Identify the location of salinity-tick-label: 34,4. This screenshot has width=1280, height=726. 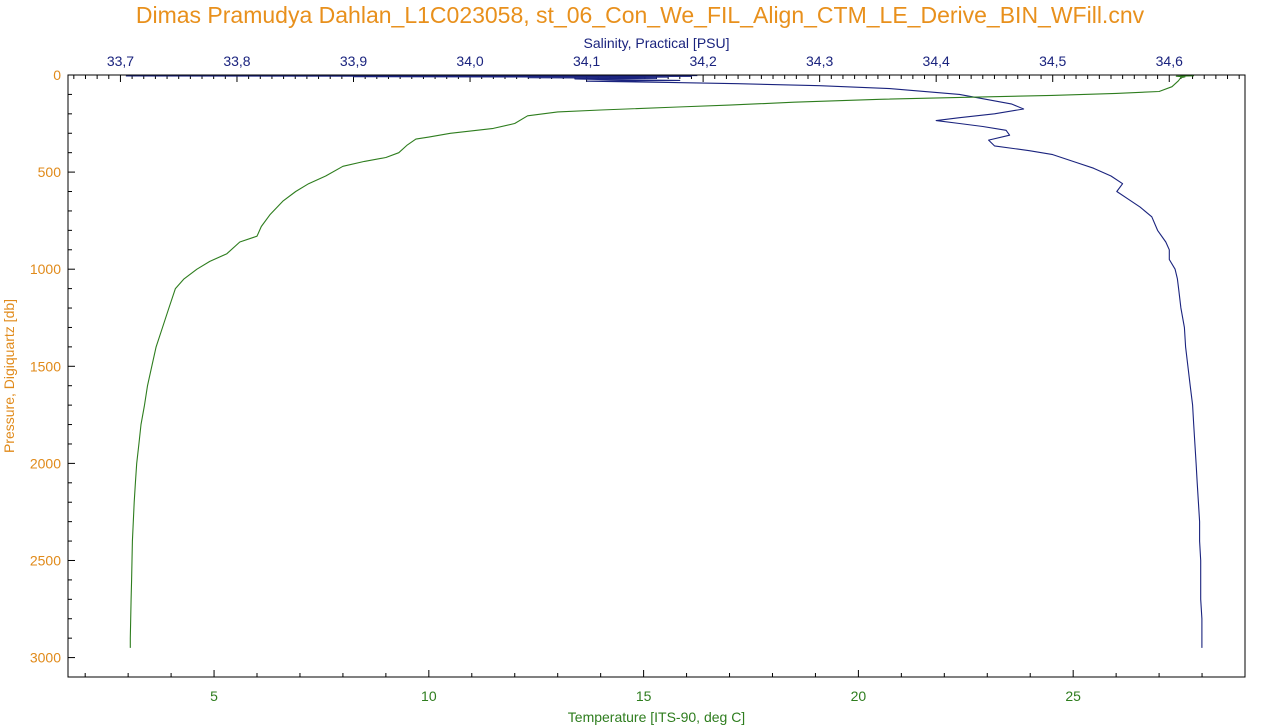
(936, 61).